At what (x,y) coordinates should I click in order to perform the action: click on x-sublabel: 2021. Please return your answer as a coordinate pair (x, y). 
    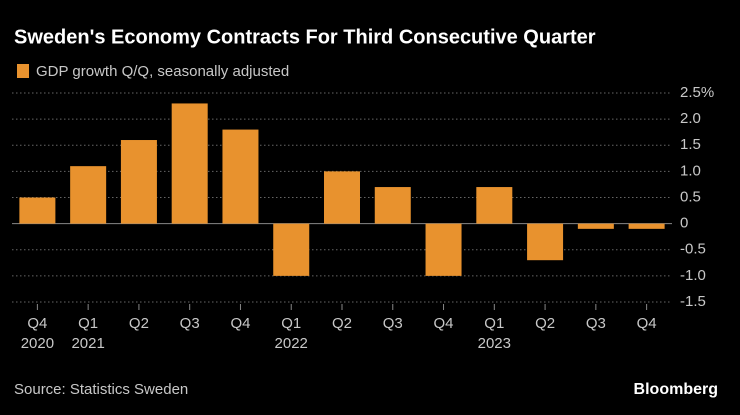
    Looking at the image, I should click on (87, 343).